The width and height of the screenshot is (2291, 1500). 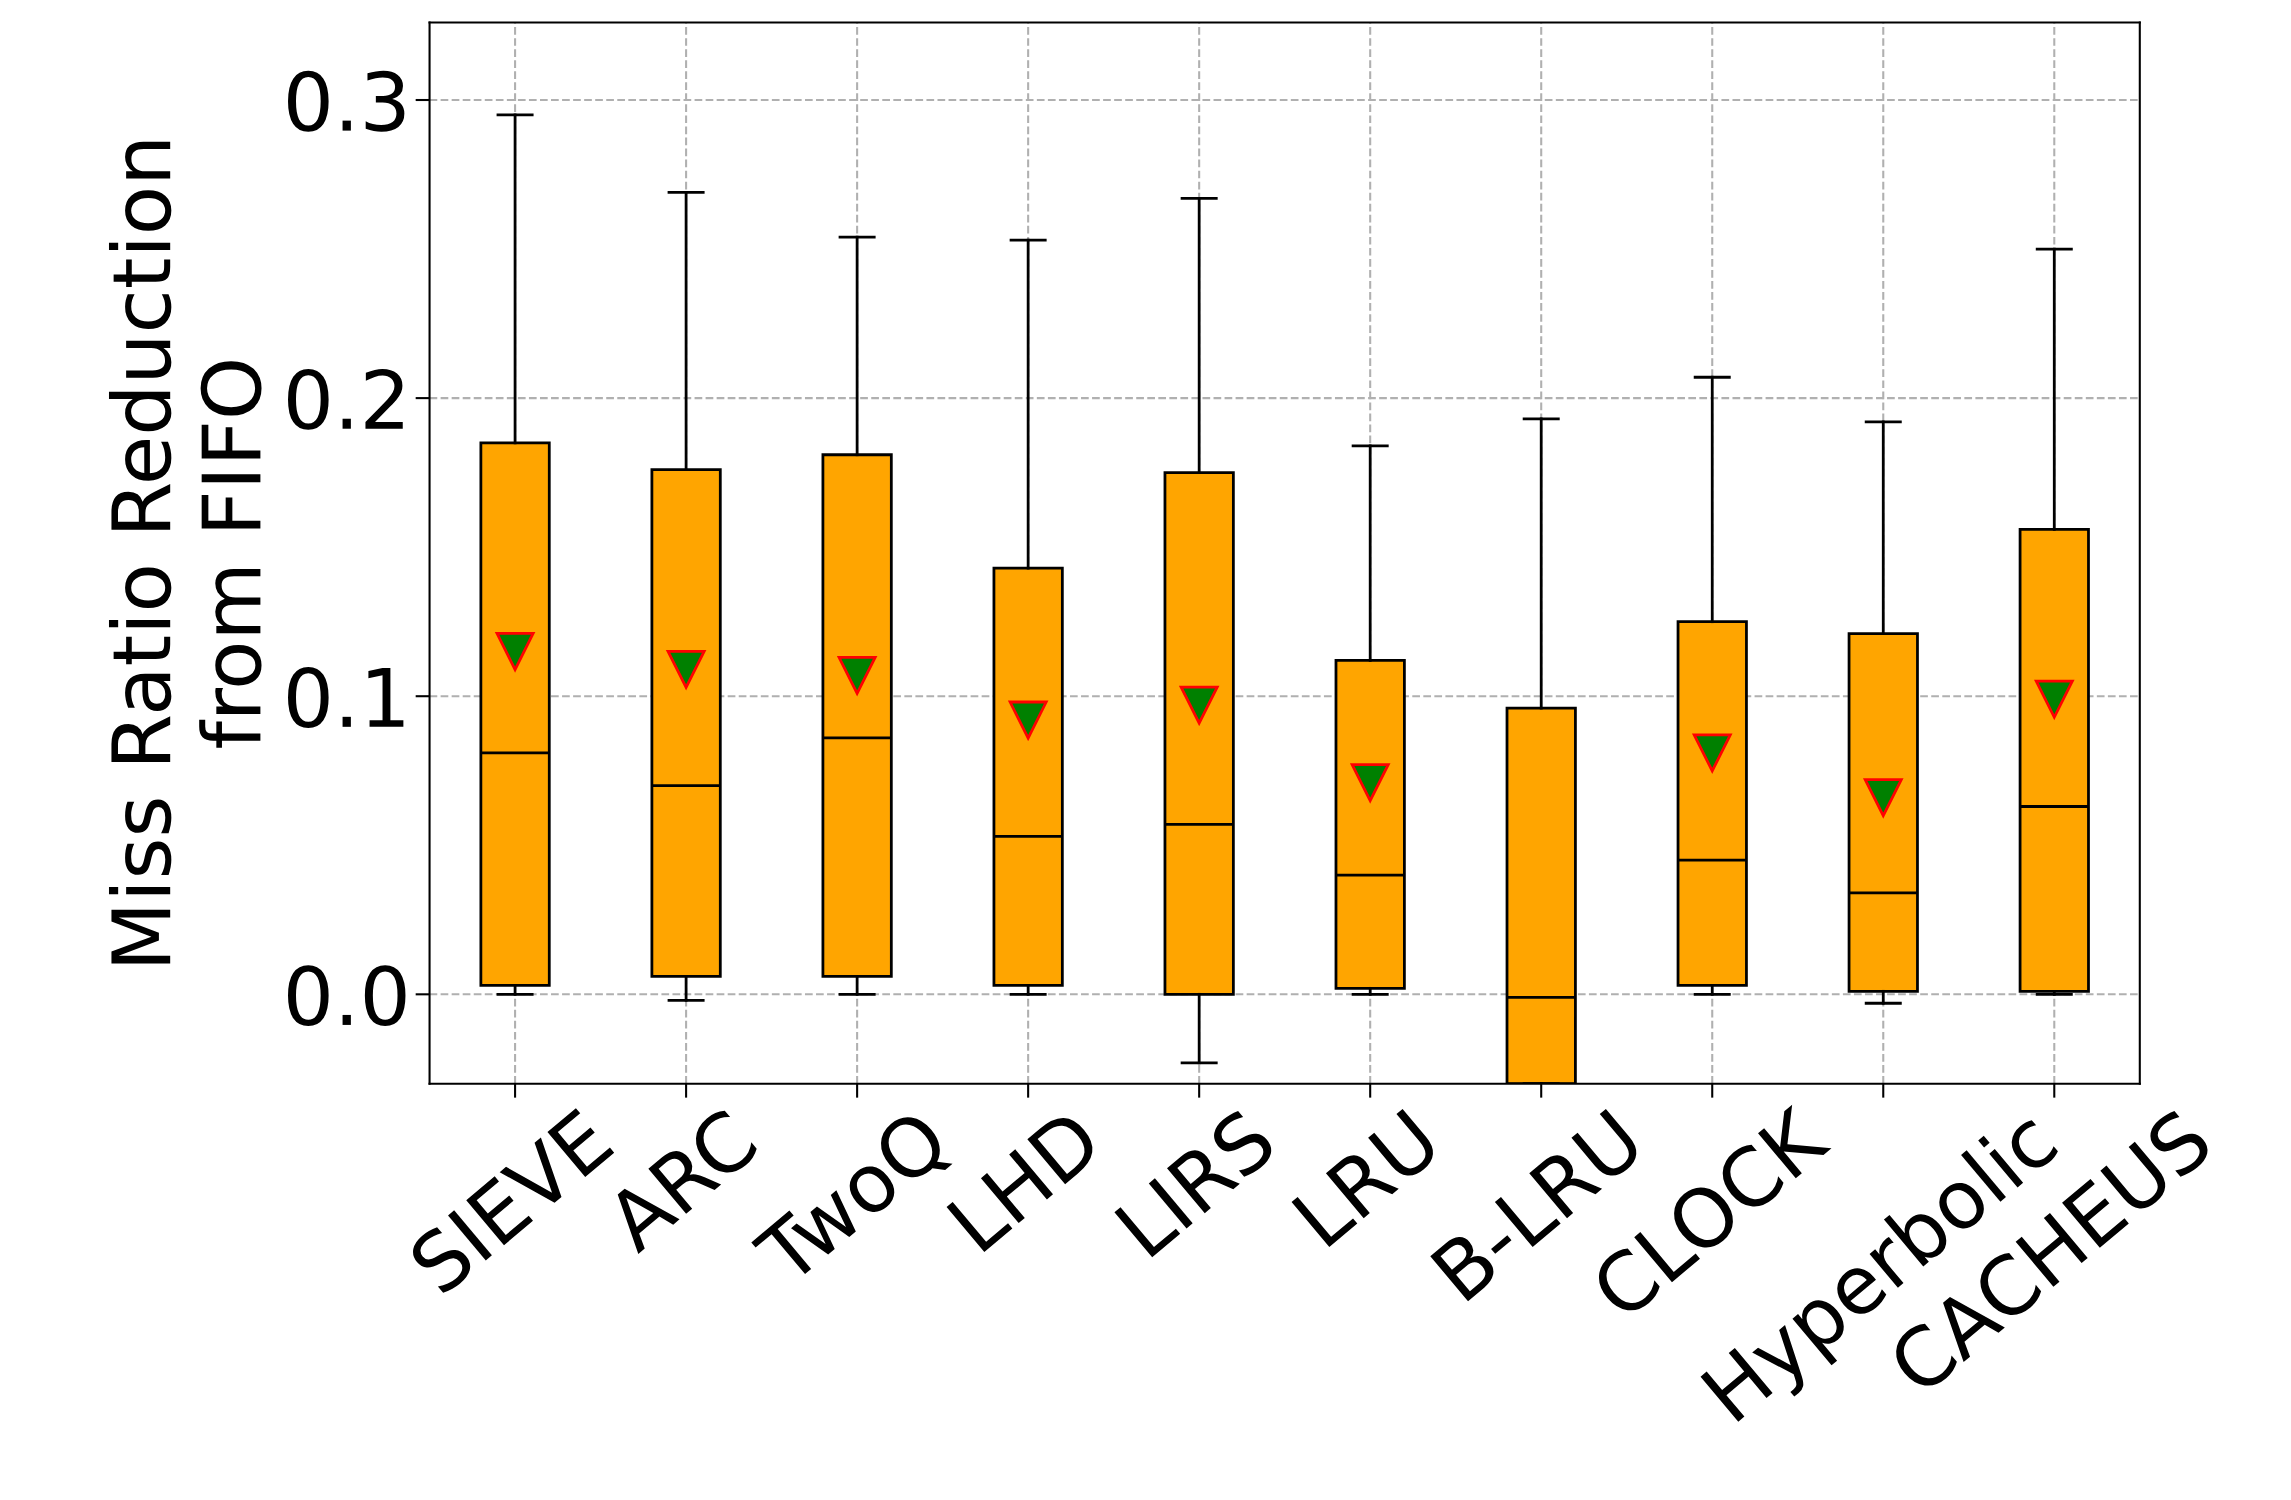 I want to click on y-tick-label: 0.2, so click(x=345, y=399).